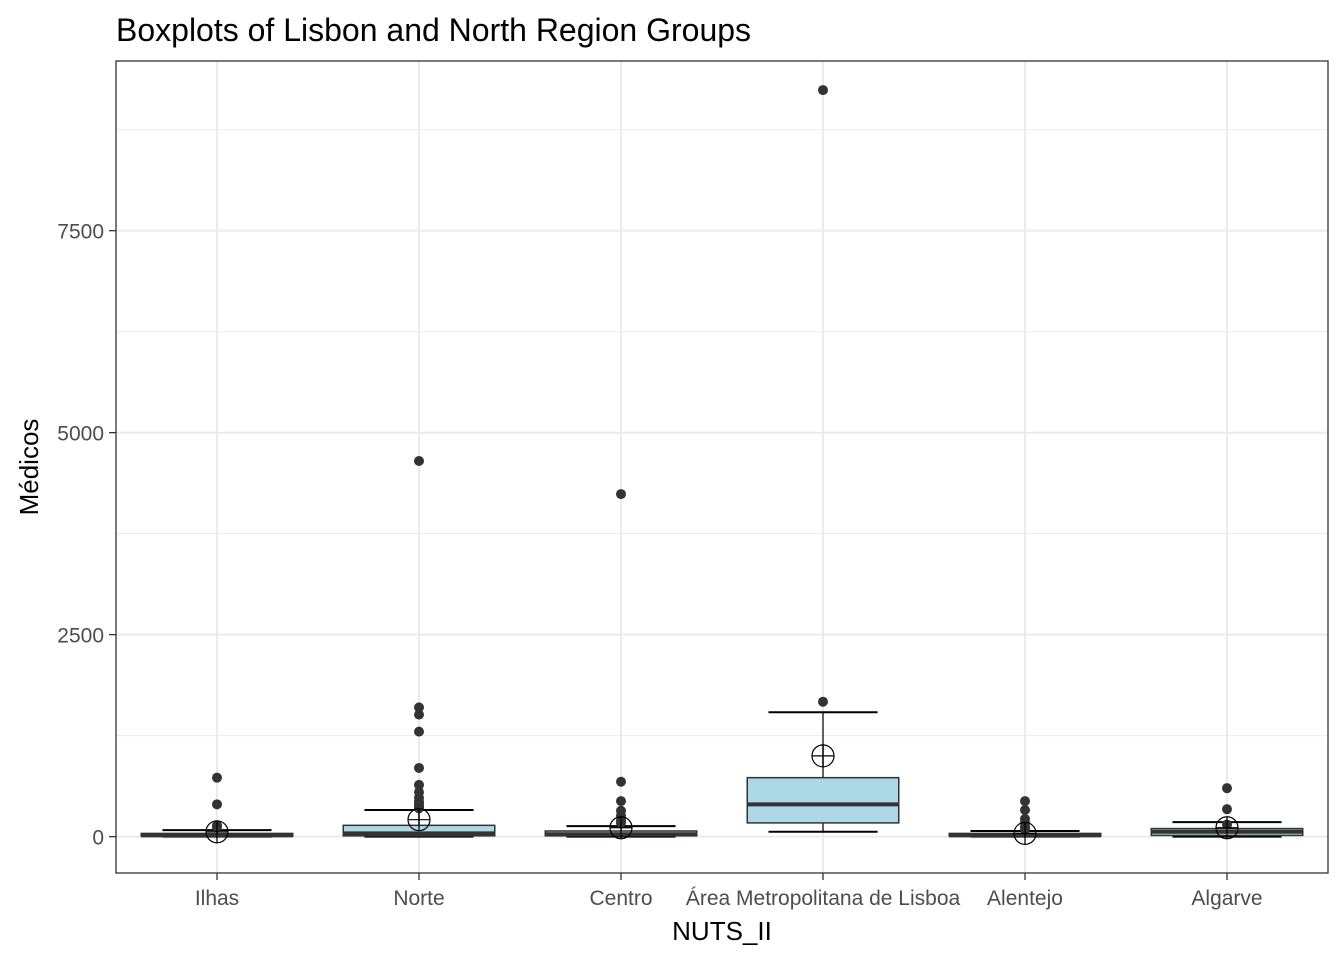  Describe the element at coordinates (620, 898) in the screenshot. I see `x-tick-label: Centro` at that location.